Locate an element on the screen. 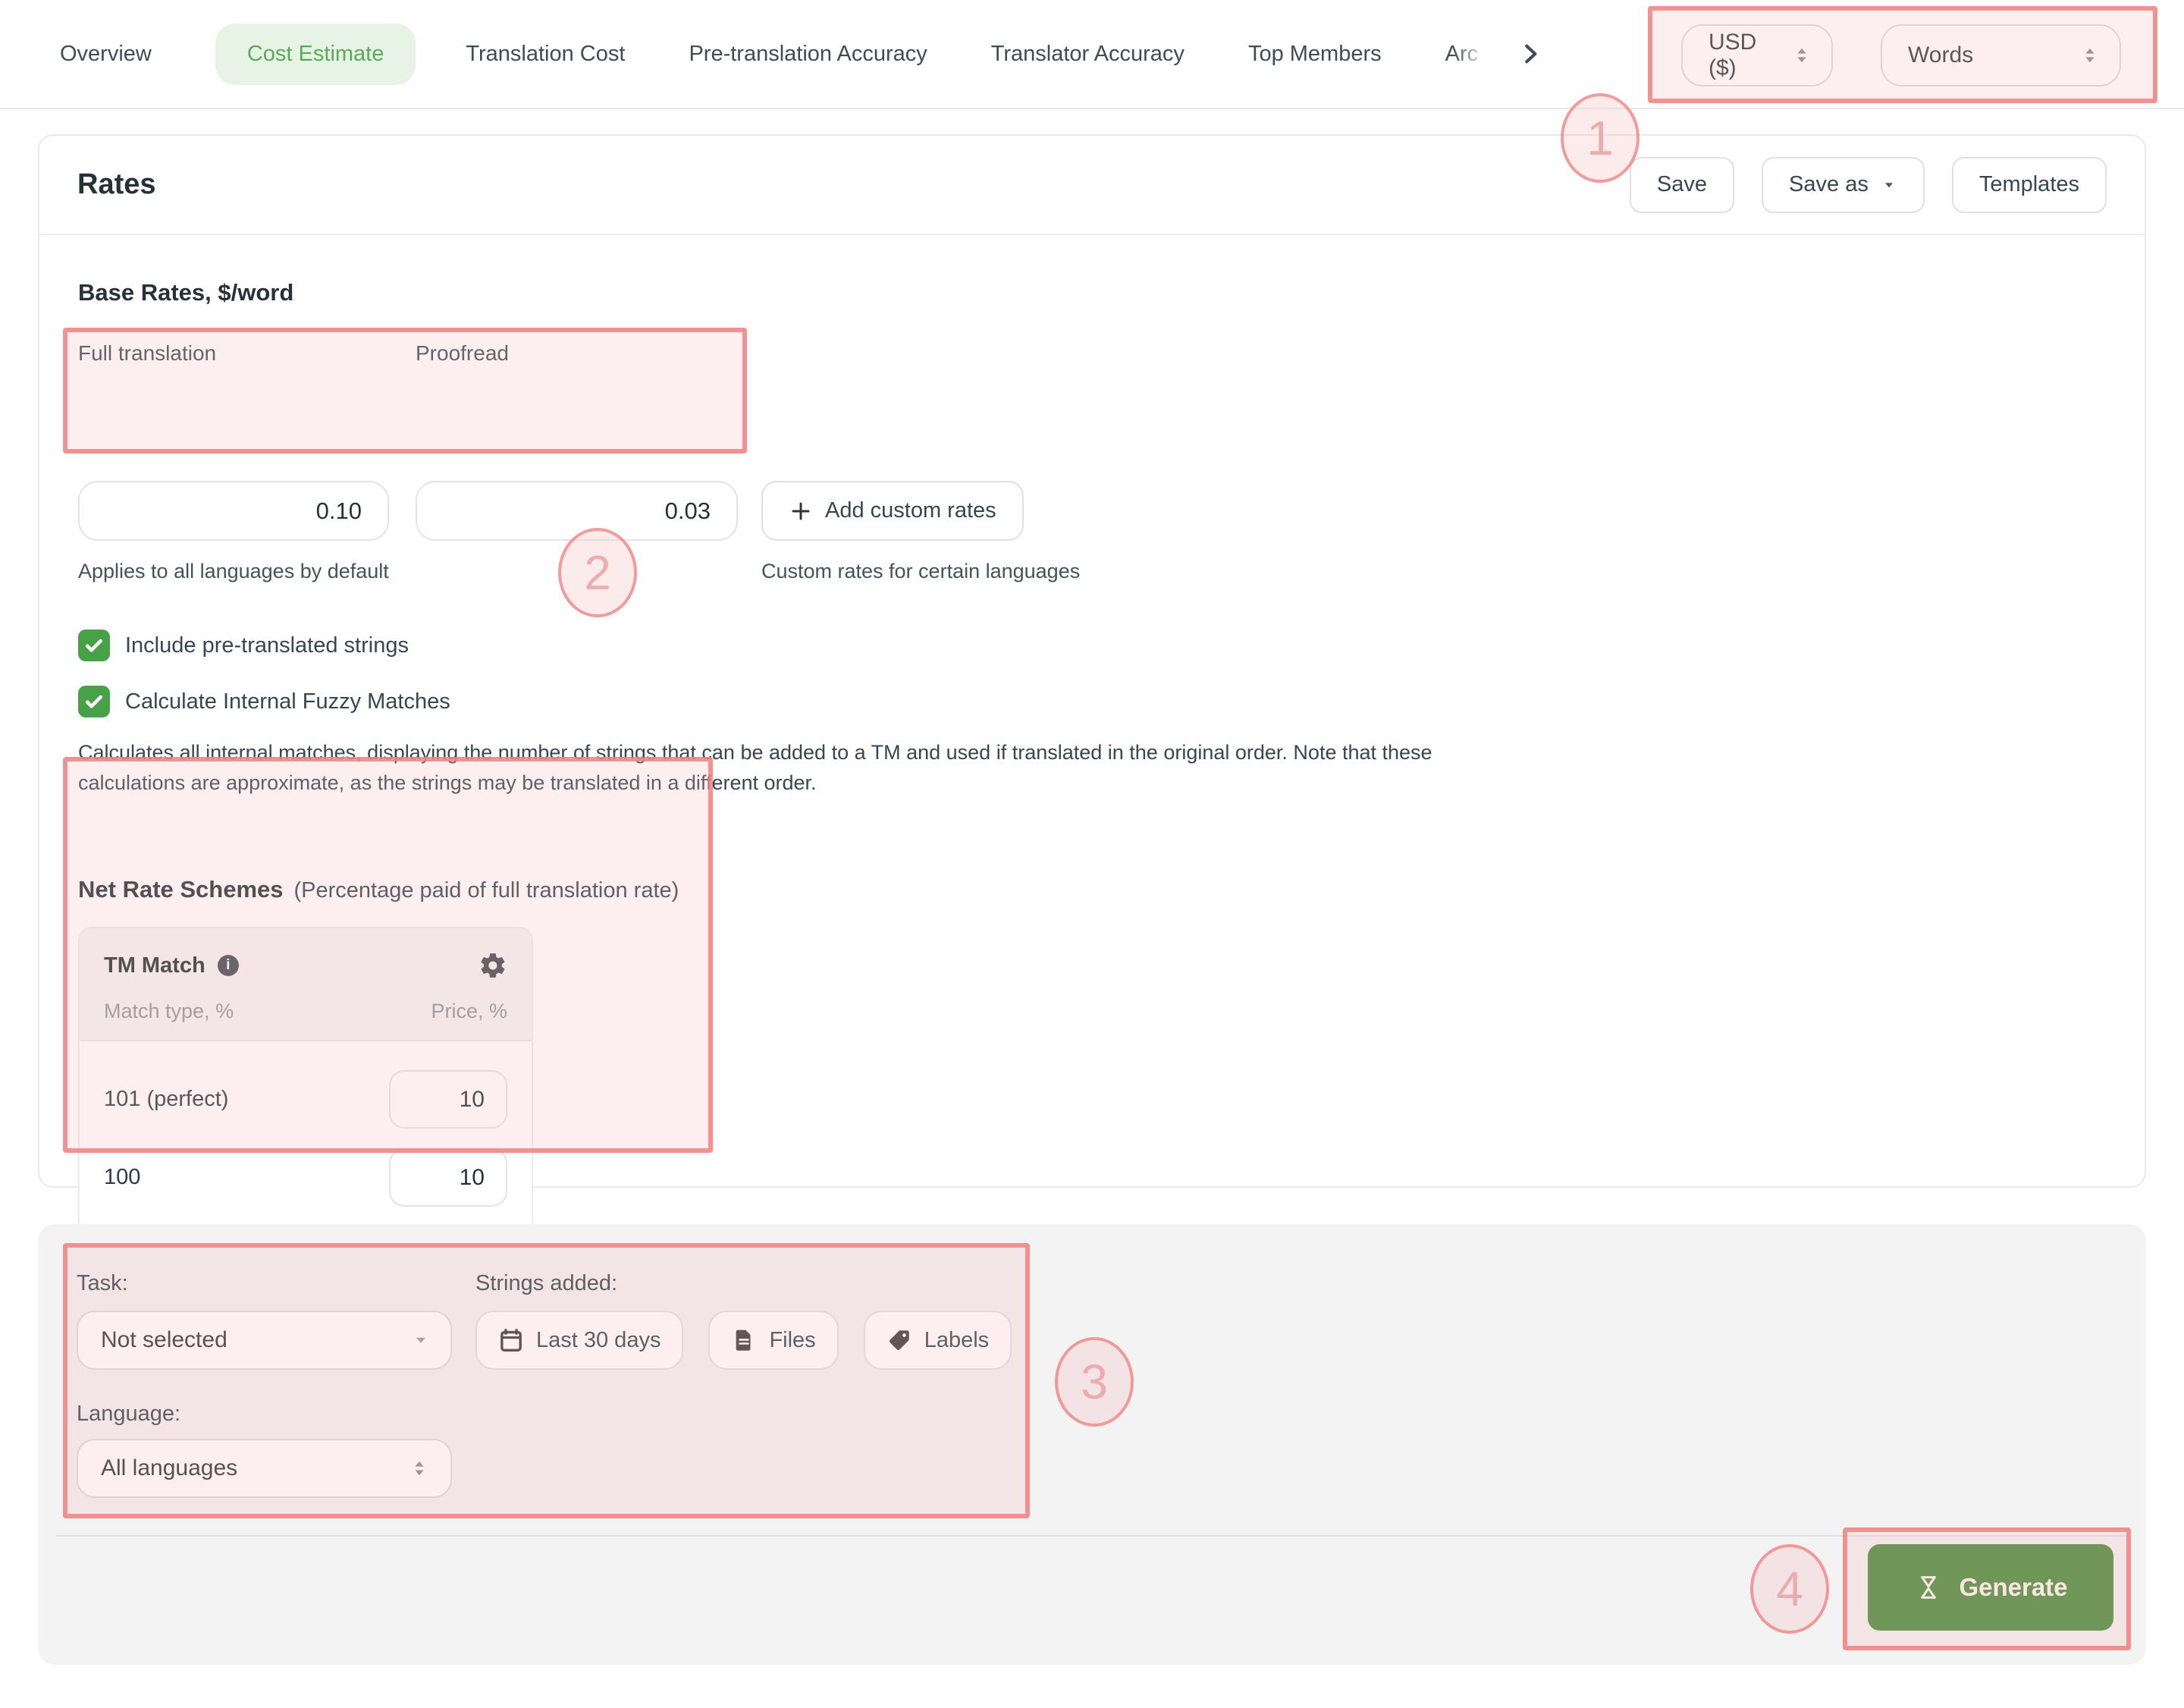 This screenshot has height=1708, width=2184. last-30-days-filter-button: Last 30 days is located at coordinates (579, 1340).